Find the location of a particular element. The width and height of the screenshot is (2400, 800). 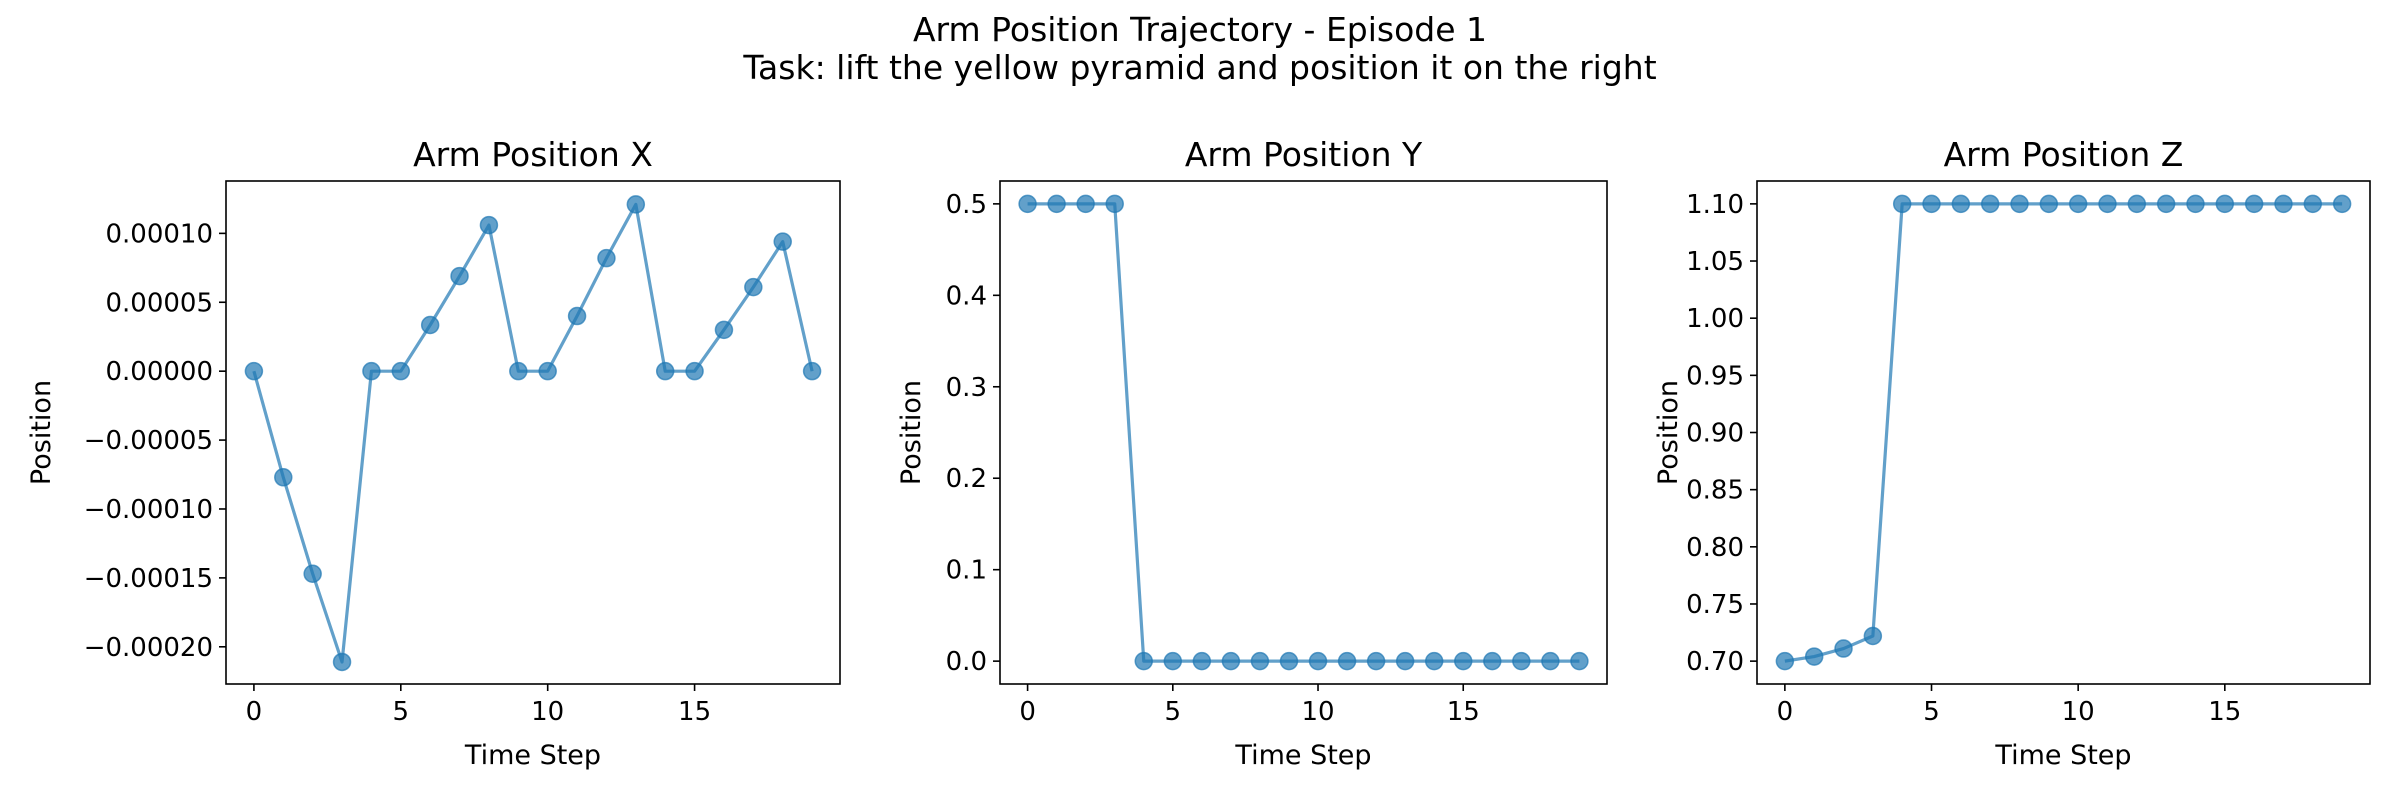

y-tick-label-z: 0.80 is located at coordinates (1715, 548).